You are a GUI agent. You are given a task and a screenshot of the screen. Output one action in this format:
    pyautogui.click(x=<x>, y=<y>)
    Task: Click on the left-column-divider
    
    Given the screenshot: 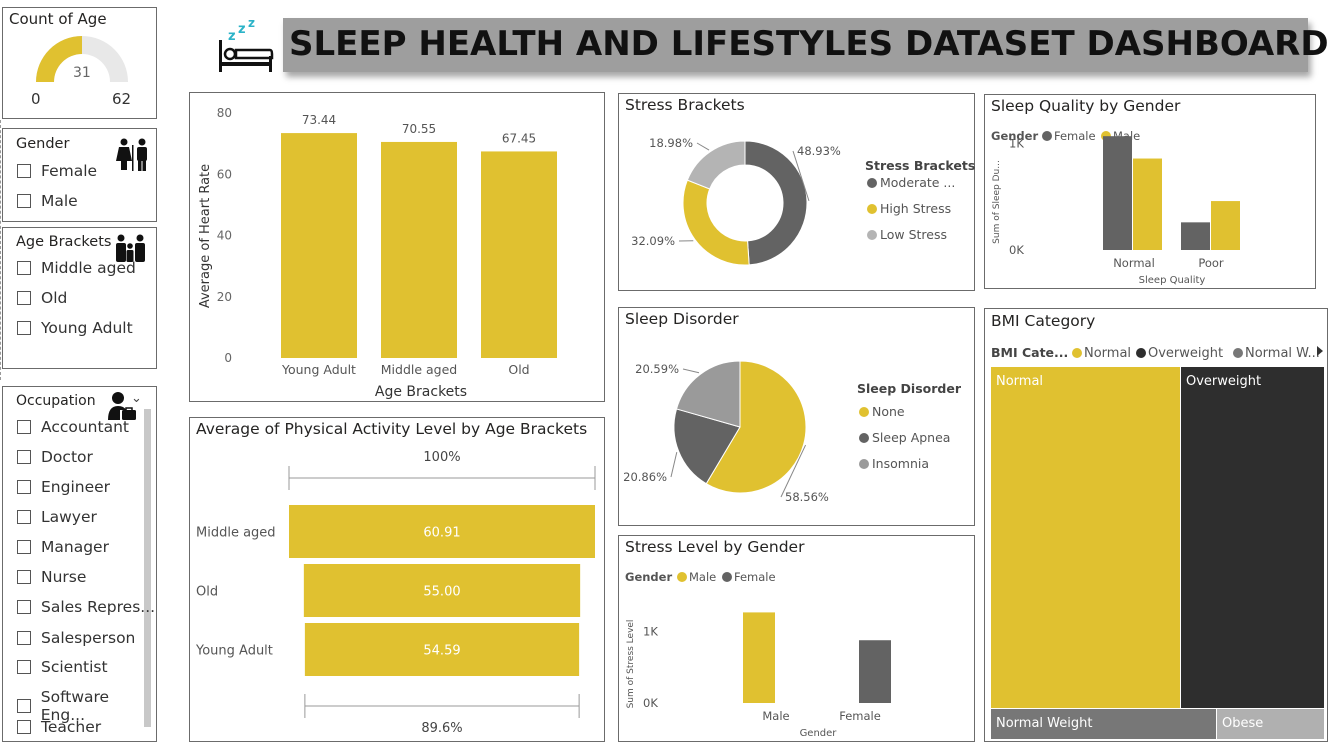 What is the action you would take?
    pyautogui.click(x=1, y=250)
    